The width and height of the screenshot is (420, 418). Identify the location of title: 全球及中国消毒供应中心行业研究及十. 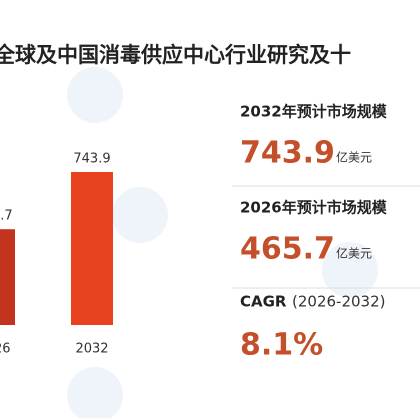
(175, 55).